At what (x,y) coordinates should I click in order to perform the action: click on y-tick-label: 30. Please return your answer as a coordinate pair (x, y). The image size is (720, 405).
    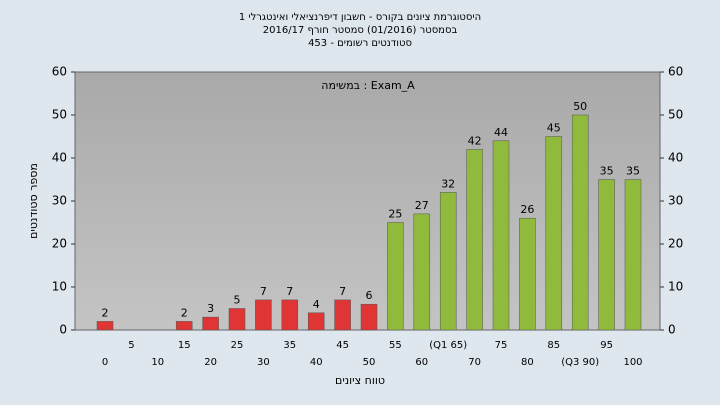
    Looking at the image, I should click on (59, 201).